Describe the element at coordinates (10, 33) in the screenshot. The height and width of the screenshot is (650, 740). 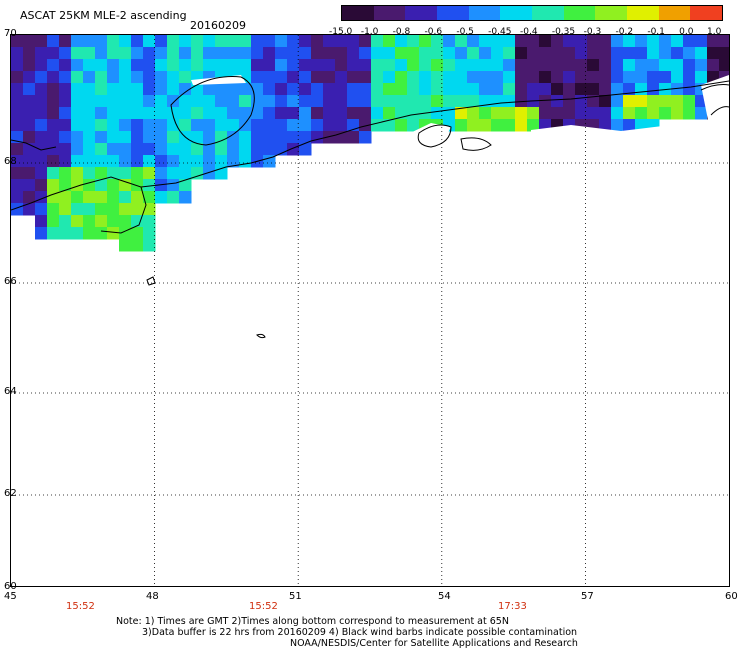
I see `lat-label-70: 70` at that location.